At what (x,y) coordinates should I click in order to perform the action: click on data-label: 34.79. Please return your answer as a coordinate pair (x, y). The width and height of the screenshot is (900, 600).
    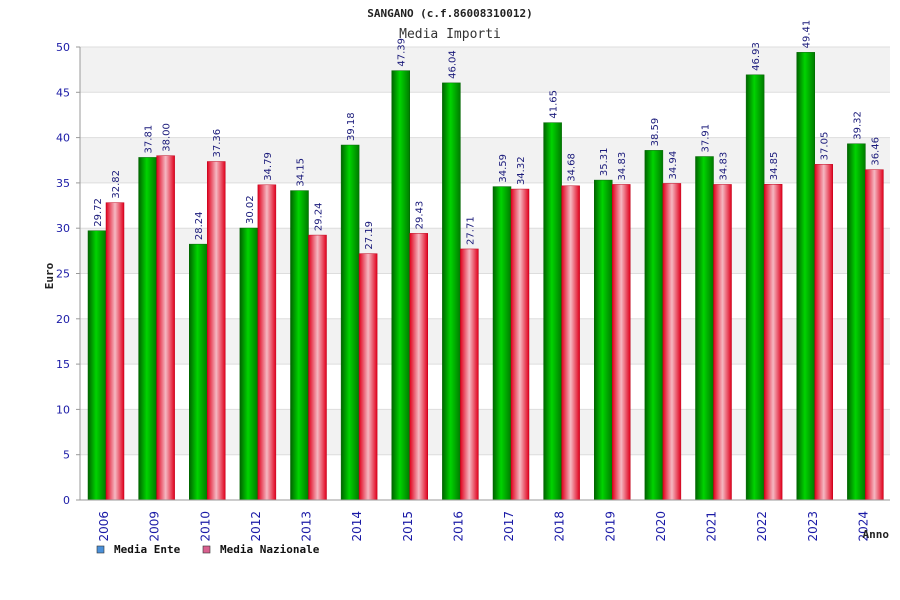
    Looking at the image, I should click on (268, 166).